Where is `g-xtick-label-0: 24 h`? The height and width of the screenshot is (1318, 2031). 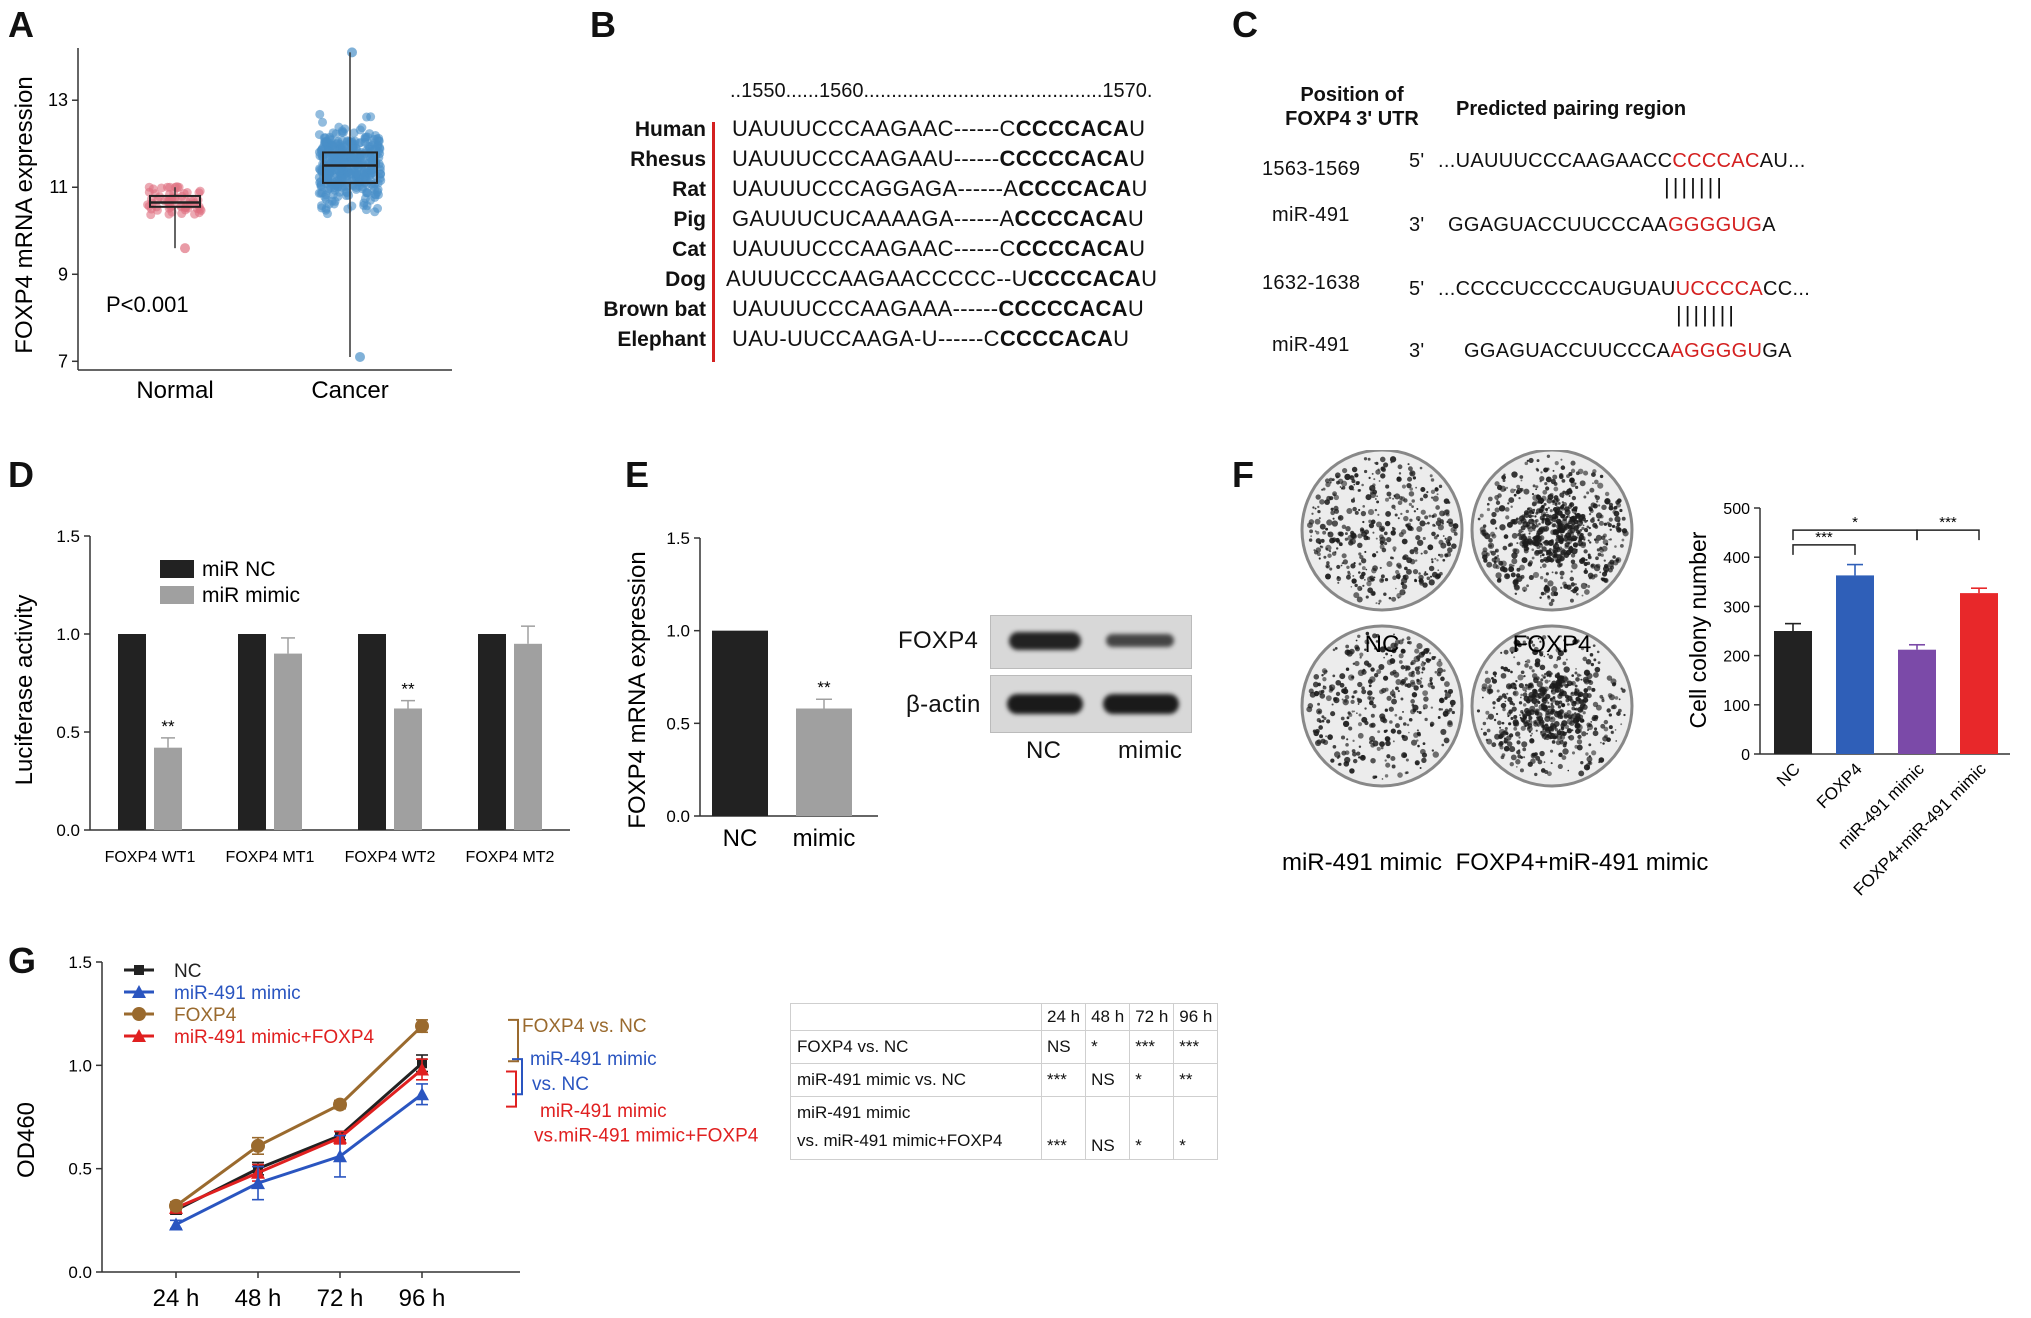 g-xtick-label-0: 24 h is located at coordinates (176, 1298).